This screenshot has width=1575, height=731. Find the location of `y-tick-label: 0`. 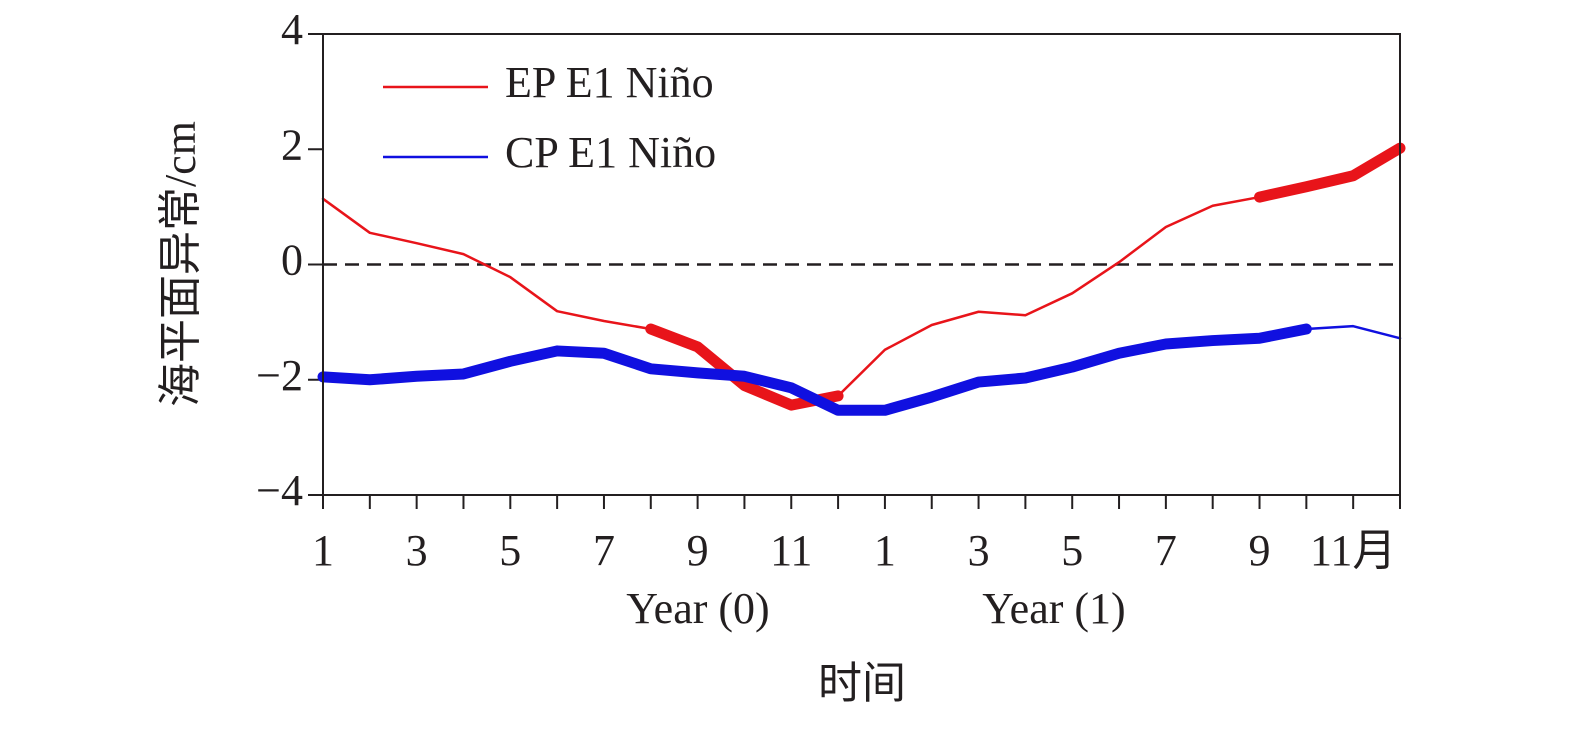

y-tick-label: 0 is located at coordinates (292, 260).